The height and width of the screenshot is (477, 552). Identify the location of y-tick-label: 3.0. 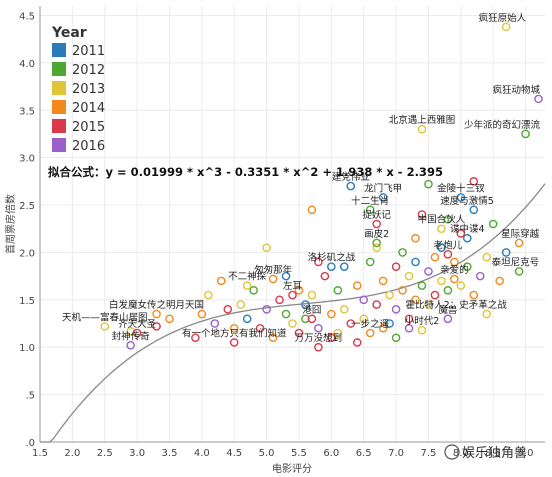
(27, 159).